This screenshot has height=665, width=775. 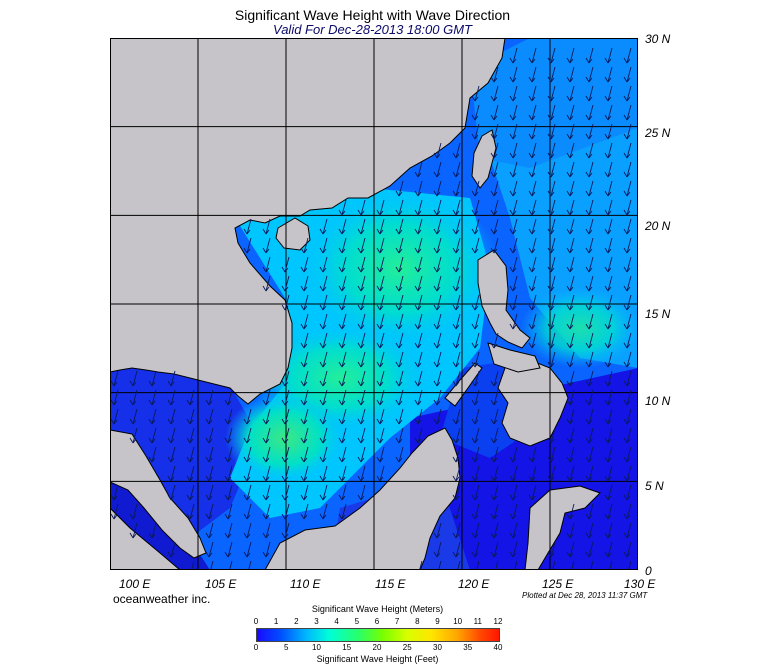 I want to click on colorbar-feet-tick: 25, so click(x=407, y=647).